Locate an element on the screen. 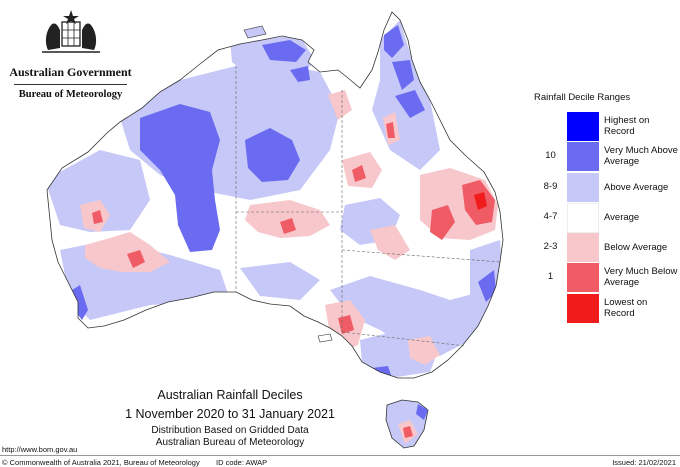  legend-label: Very Much Below Average is located at coordinates (641, 277).